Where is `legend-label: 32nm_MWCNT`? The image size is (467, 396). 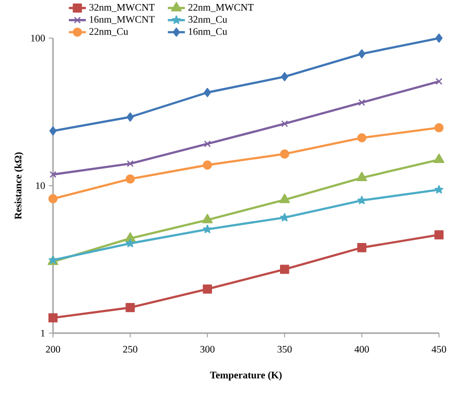
legend-label: 32nm_MWCNT is located at coordinates (122, 8).